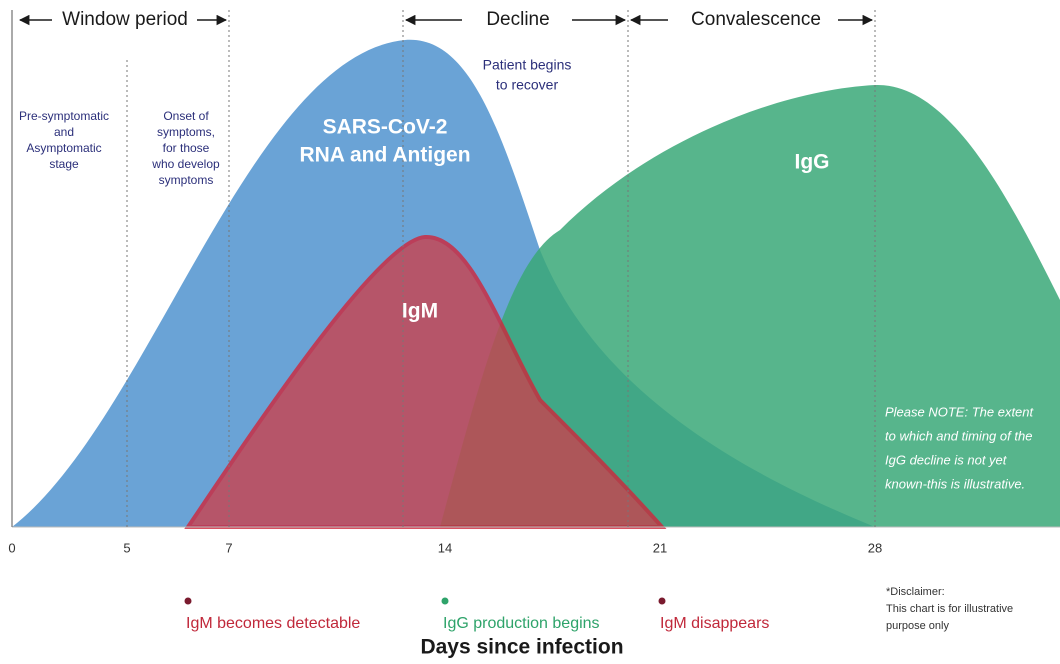  What do you see at coordinates (955, 483) in the screenshot?
I see `note: known-this is illustrative.` at bounding box center [955, 483].